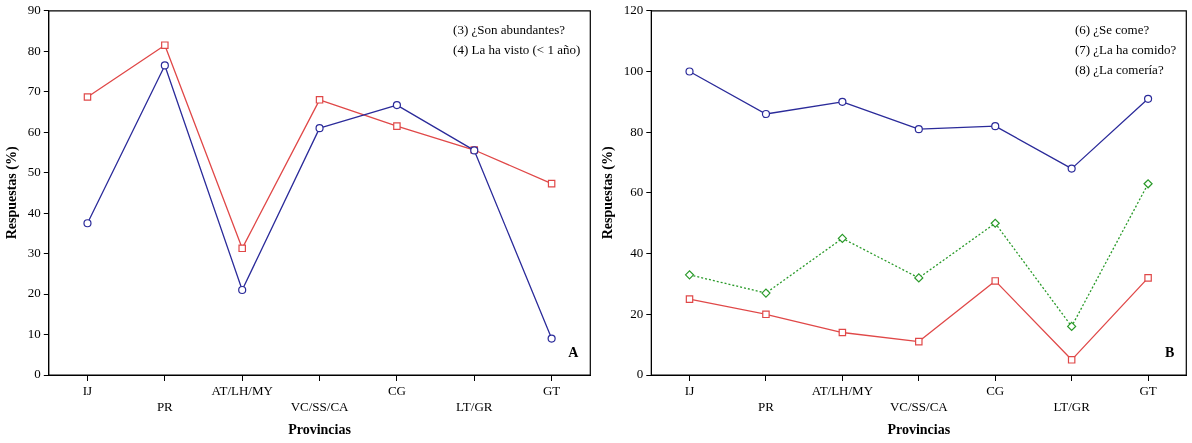  Describe the element at coordinates (1125, 50) in the screenshot. I see `annotation: (7) ¿La ha comido?` at that location.